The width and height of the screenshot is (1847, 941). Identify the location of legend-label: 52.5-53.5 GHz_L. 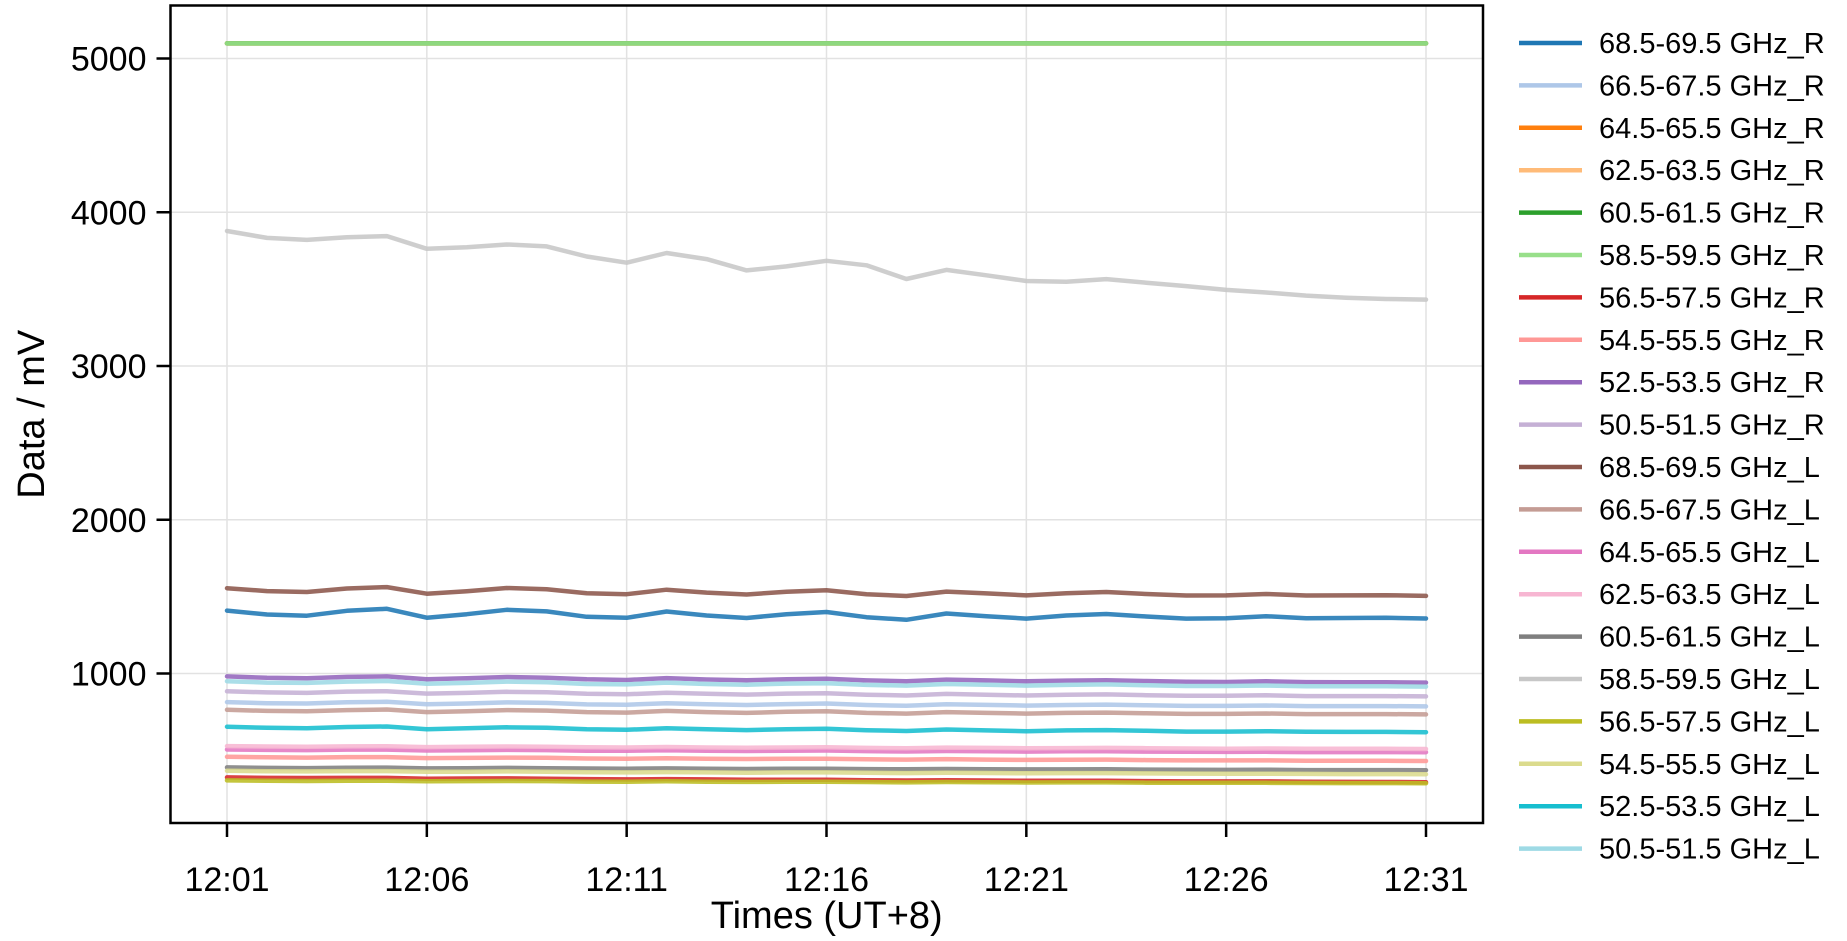
(1709, 807).